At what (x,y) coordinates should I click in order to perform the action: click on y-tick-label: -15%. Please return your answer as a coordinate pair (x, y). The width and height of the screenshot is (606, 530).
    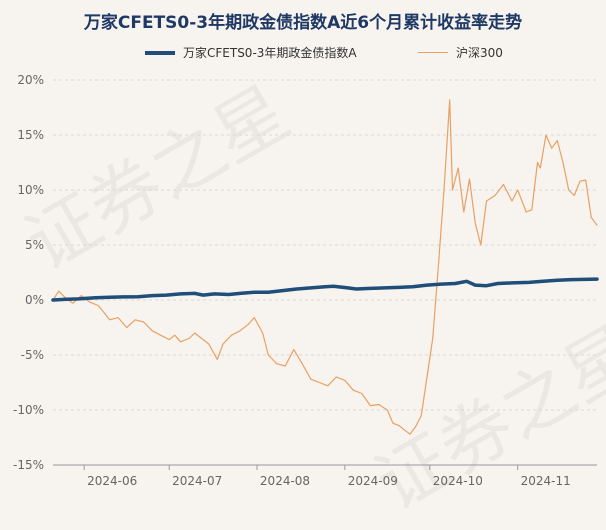
    Looking at the image, I should click on (28, 465).